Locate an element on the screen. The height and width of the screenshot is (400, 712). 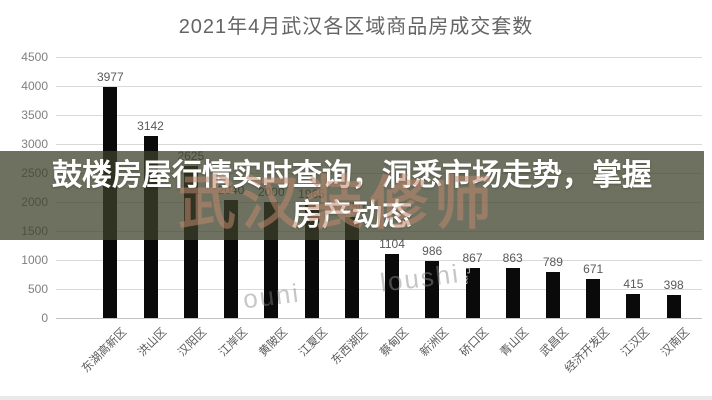
x-axis-label-蔡甸区: 蔡甸区 is located at coordinates (394, 343).